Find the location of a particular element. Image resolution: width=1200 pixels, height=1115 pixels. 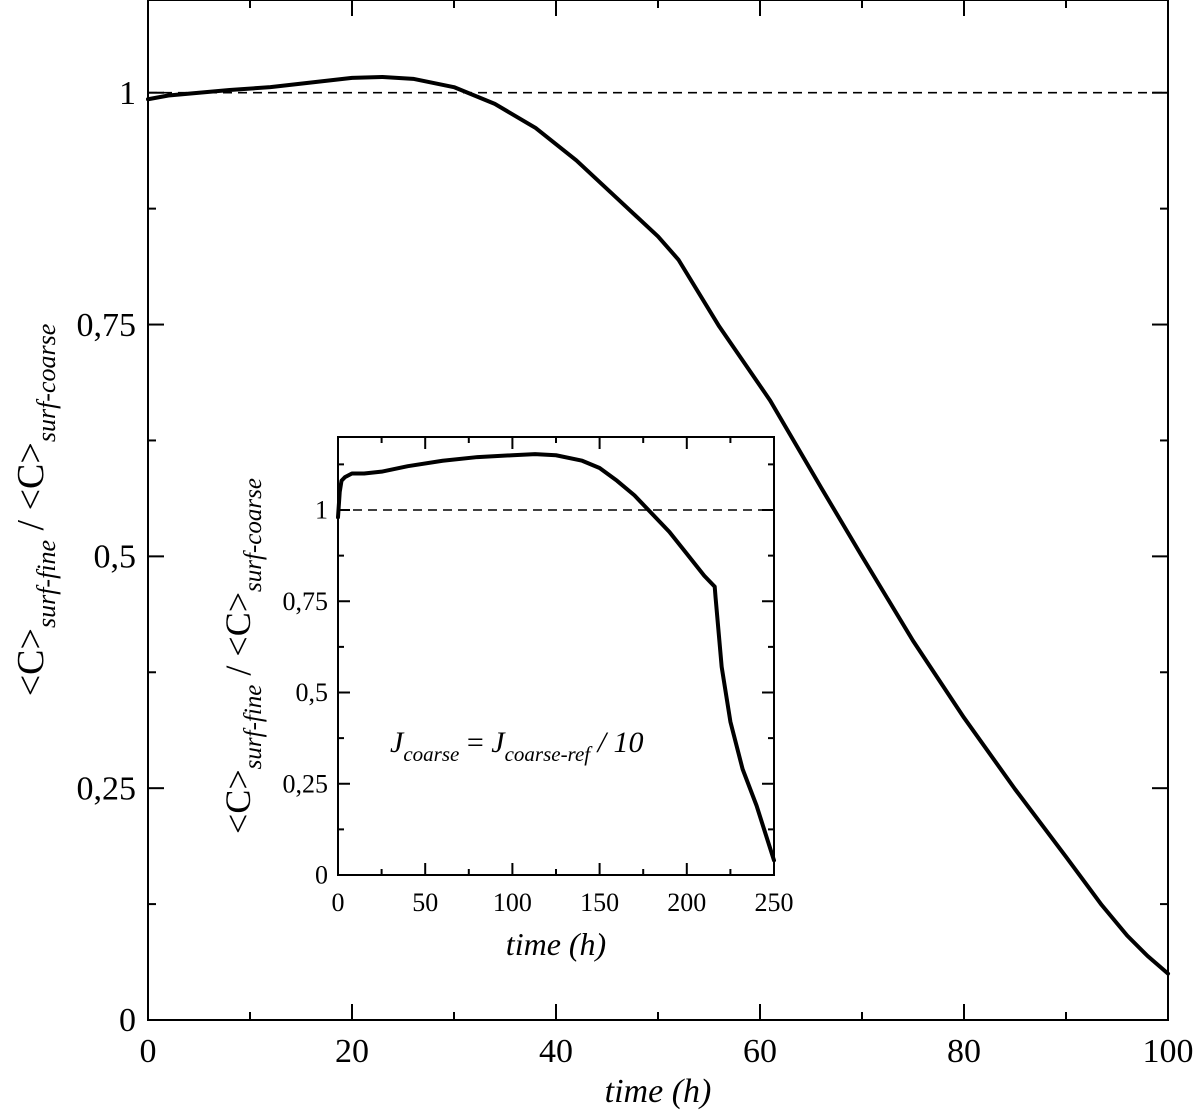

inset-ylabel-rhs: <C> is located at coordinates (238, 624).